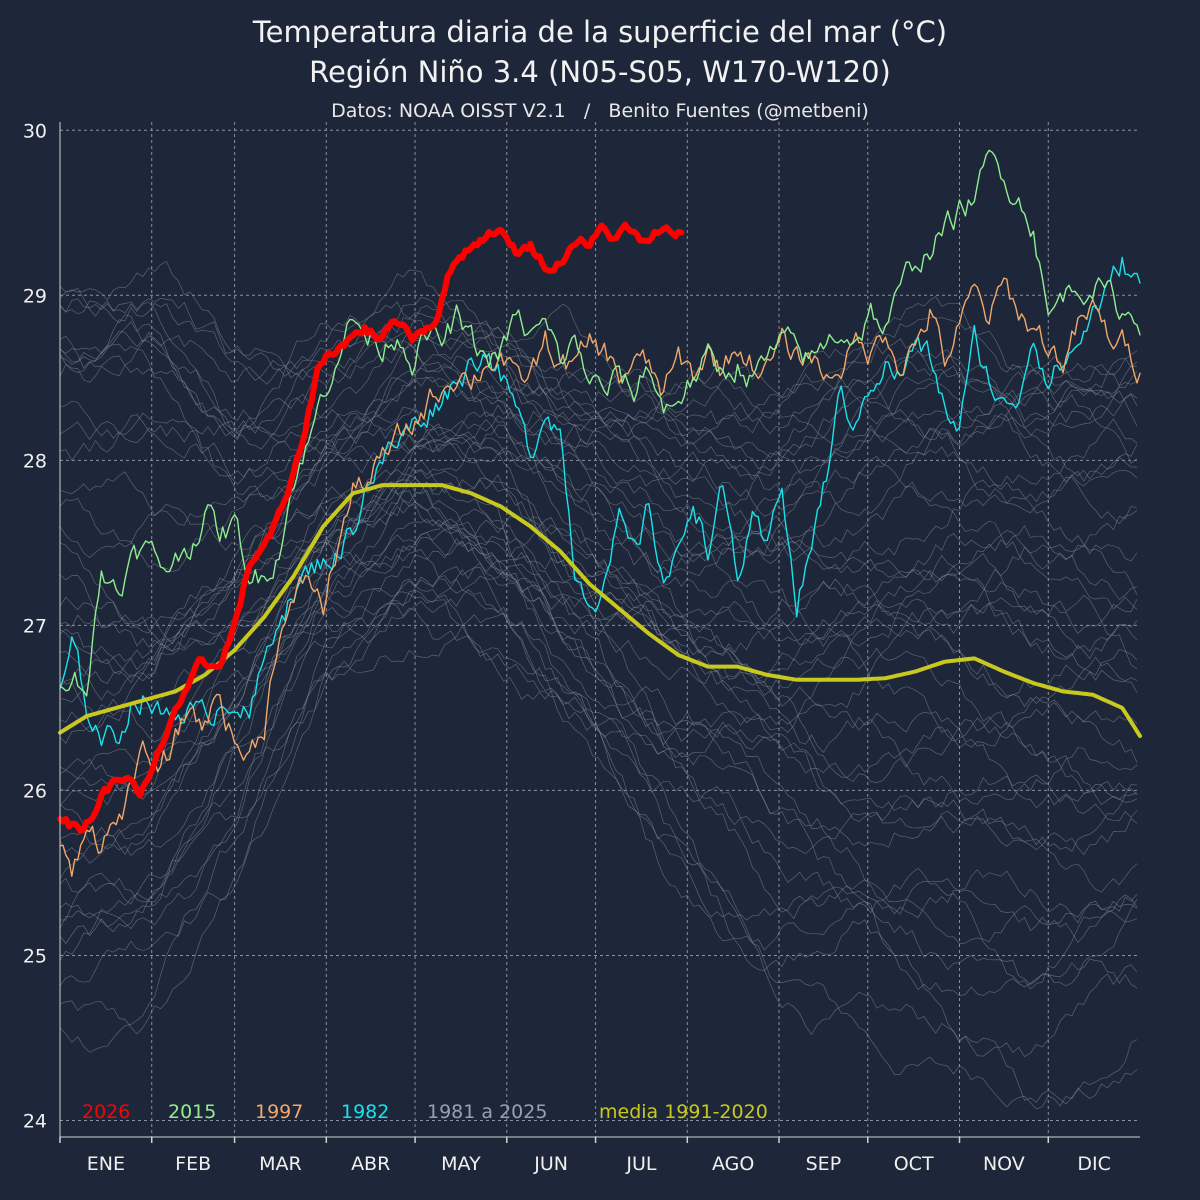  What do you see at coordinates (35, 461) in the screenshot?
I see `y-tick-label: 28` at bounding box center [35, 461].